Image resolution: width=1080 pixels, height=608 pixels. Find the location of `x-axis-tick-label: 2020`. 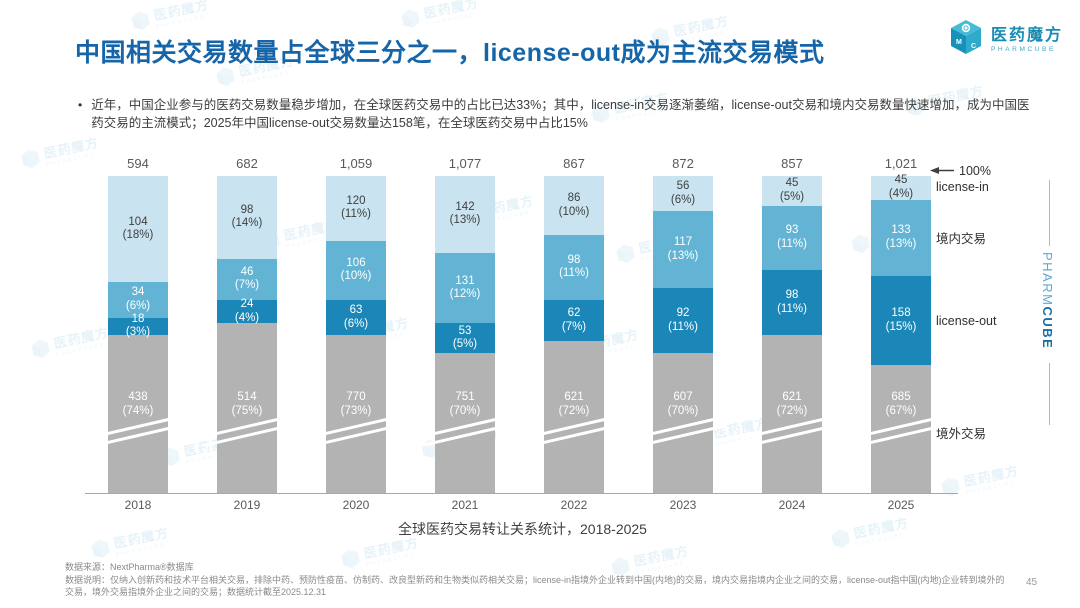

x-axis-tick-label: 2020 is located at coordinates (356, 505).